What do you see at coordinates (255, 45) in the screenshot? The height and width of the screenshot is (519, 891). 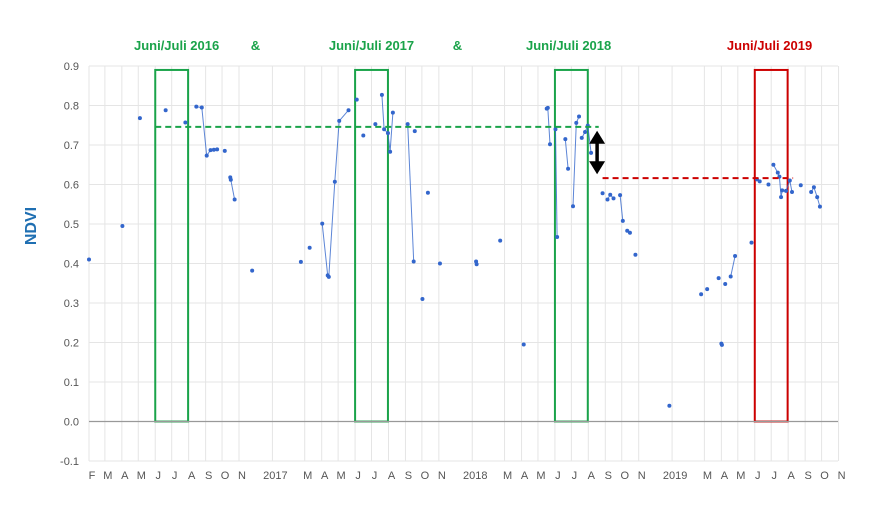 I see `amp-1: &` at bounding box center [255, 45].